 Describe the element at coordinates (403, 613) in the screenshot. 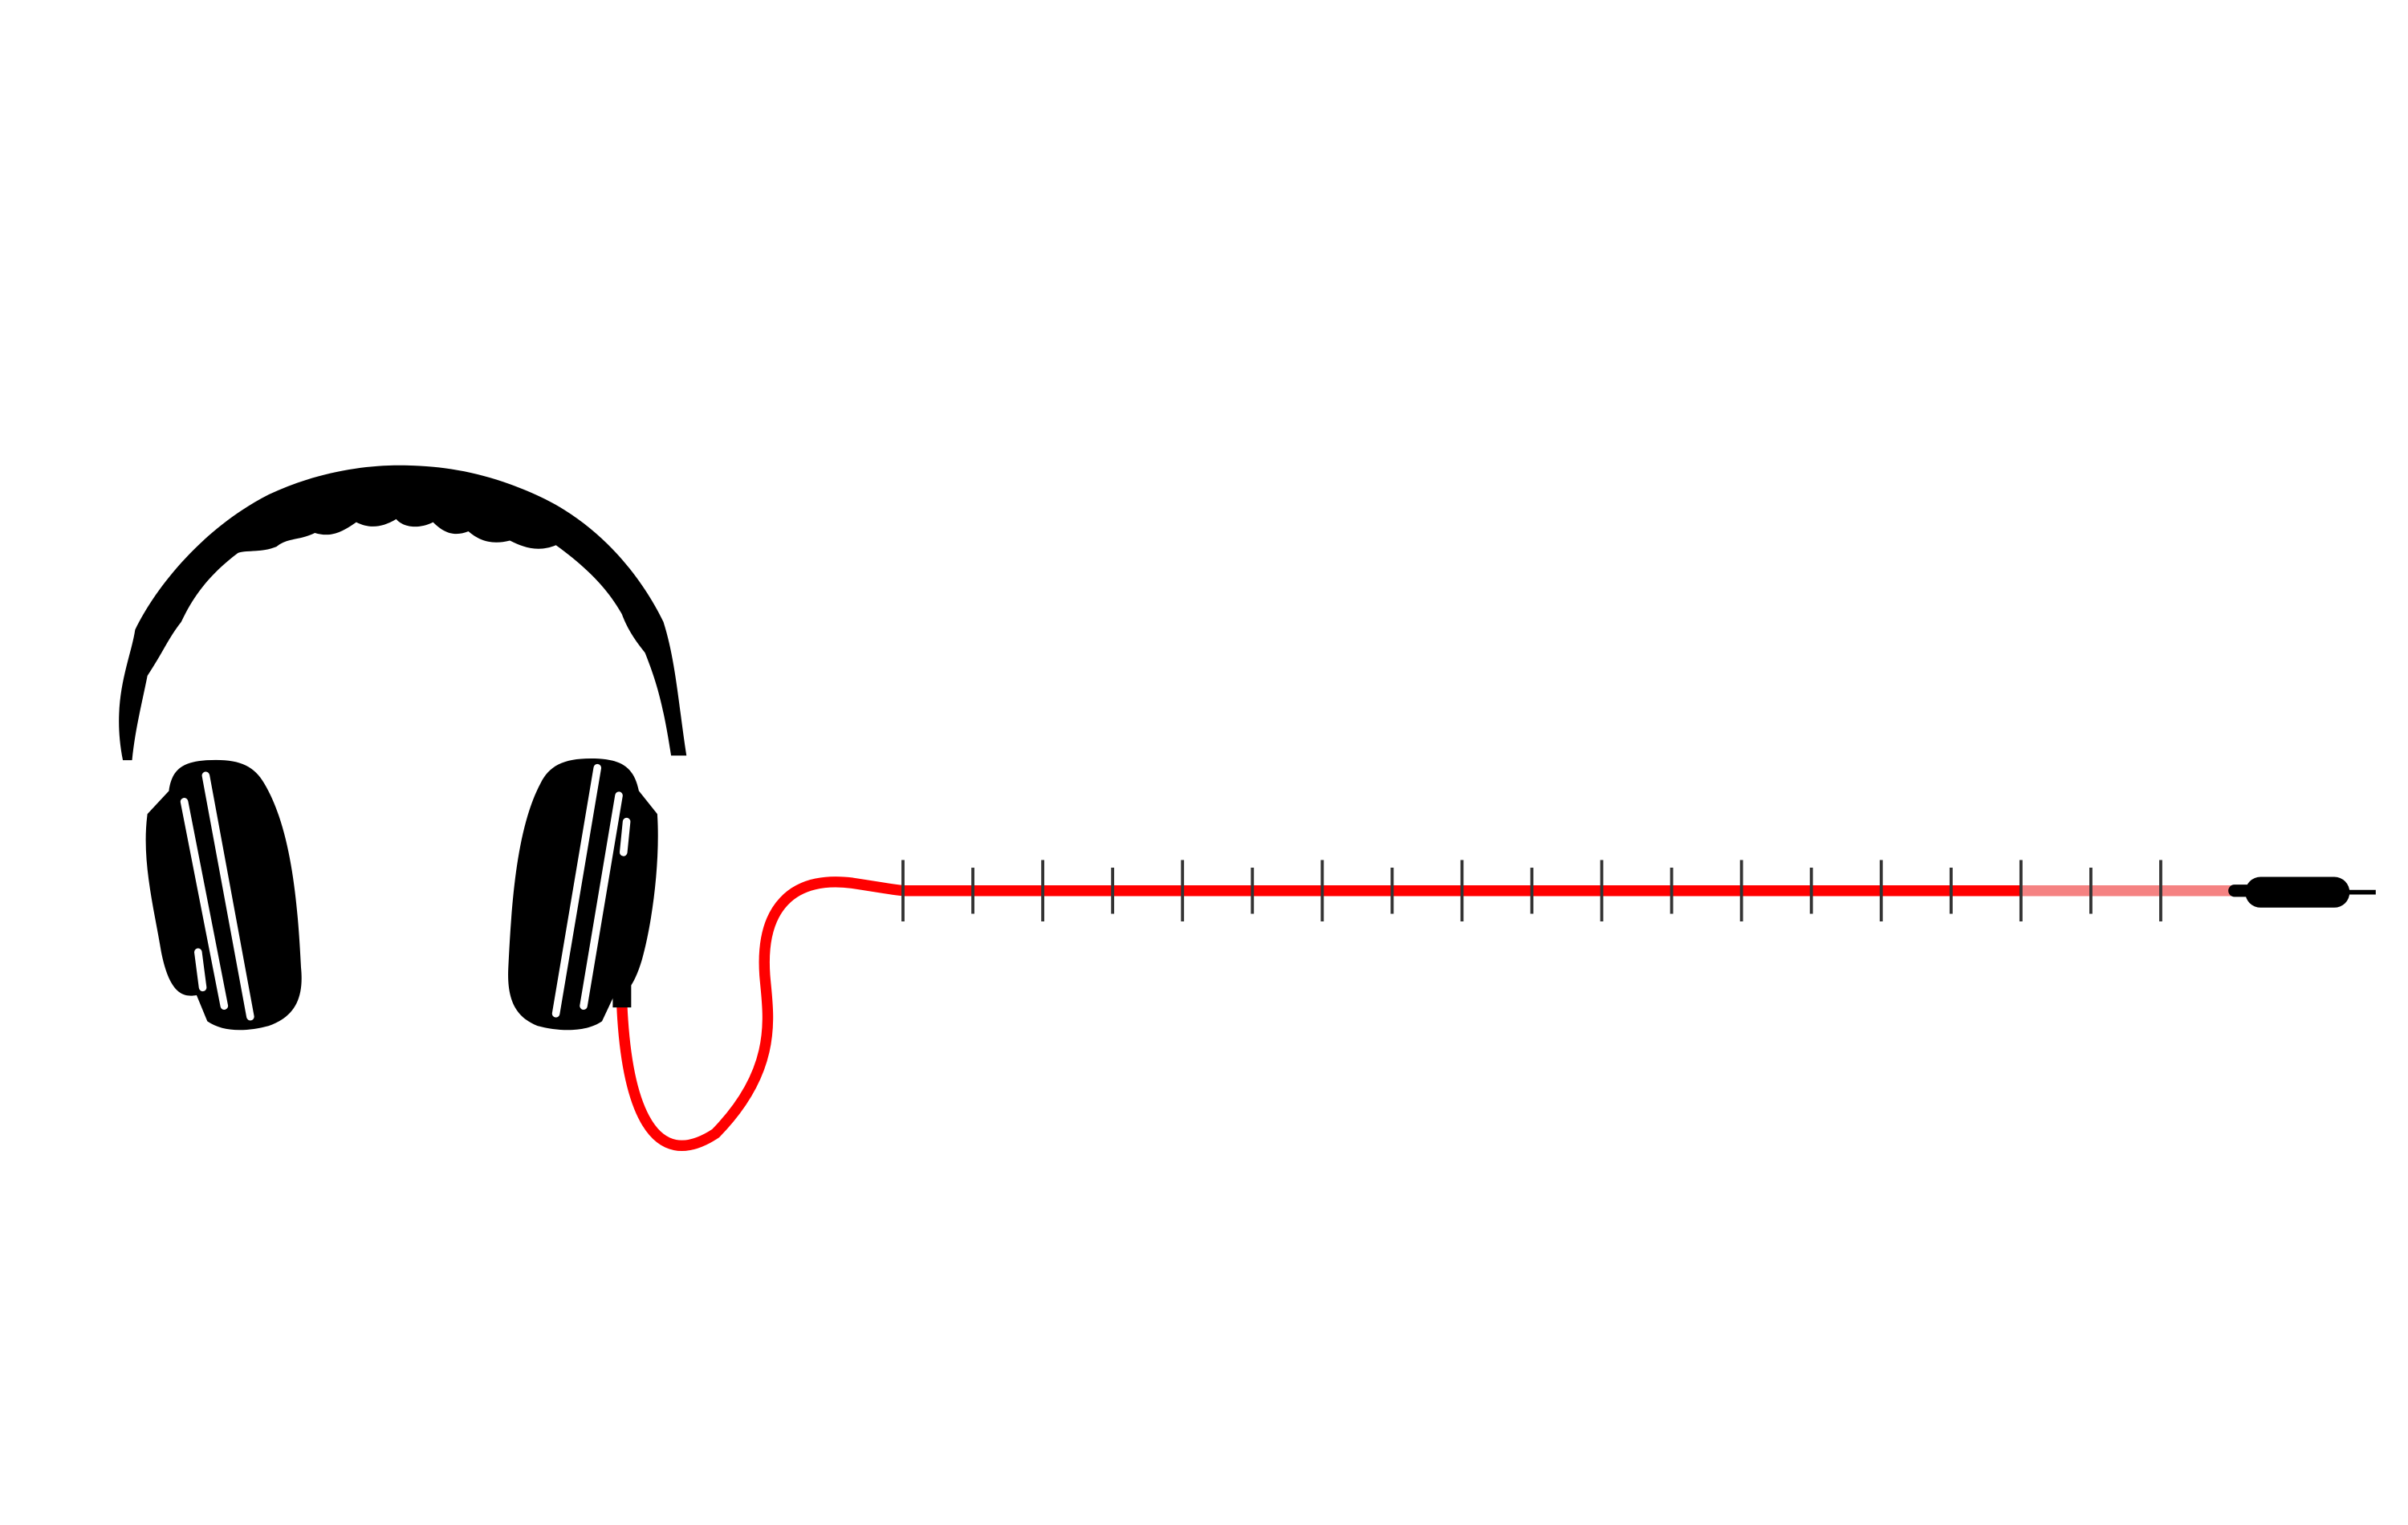

I see `headband` at that location.